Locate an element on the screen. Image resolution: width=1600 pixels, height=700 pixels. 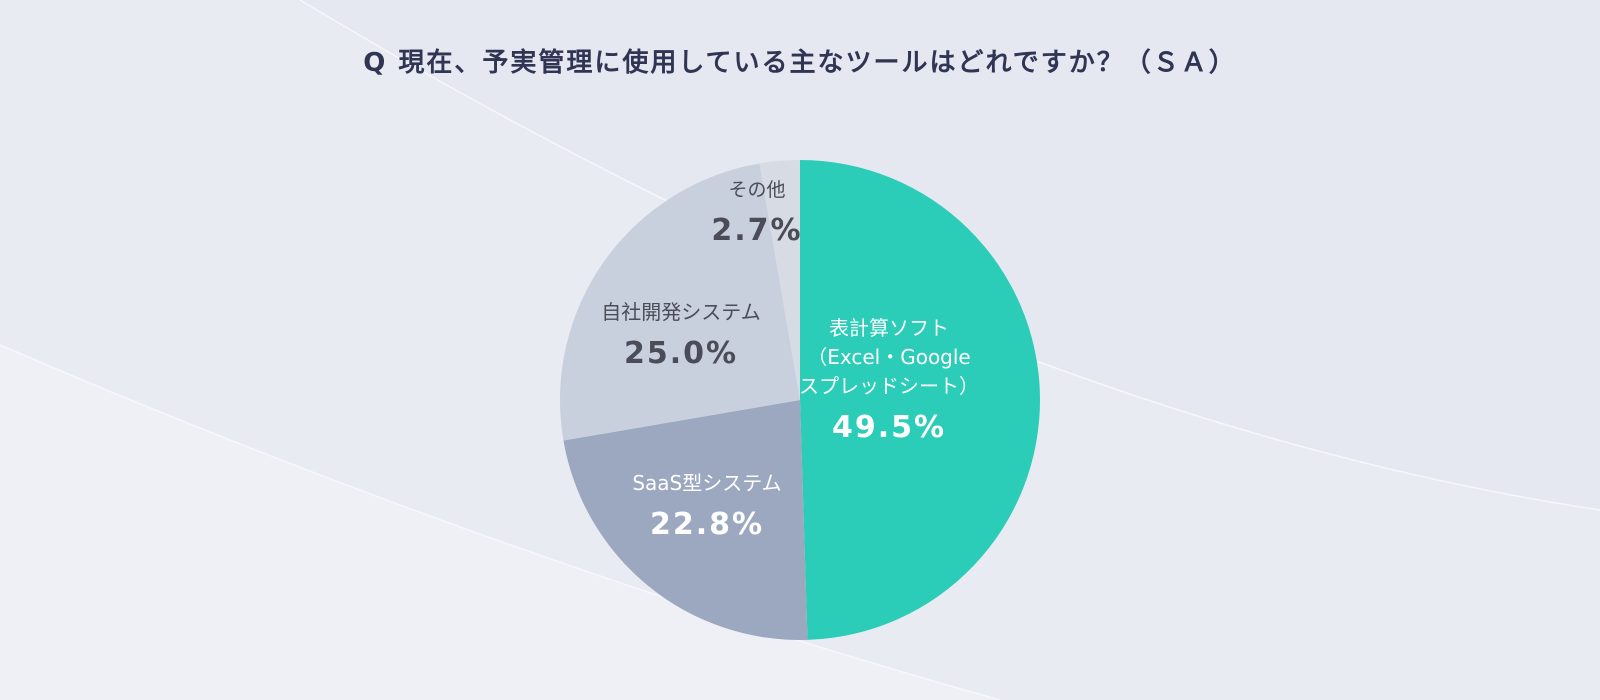
slice-label-4-line-1: その他 is located at coordinates (756, 190).